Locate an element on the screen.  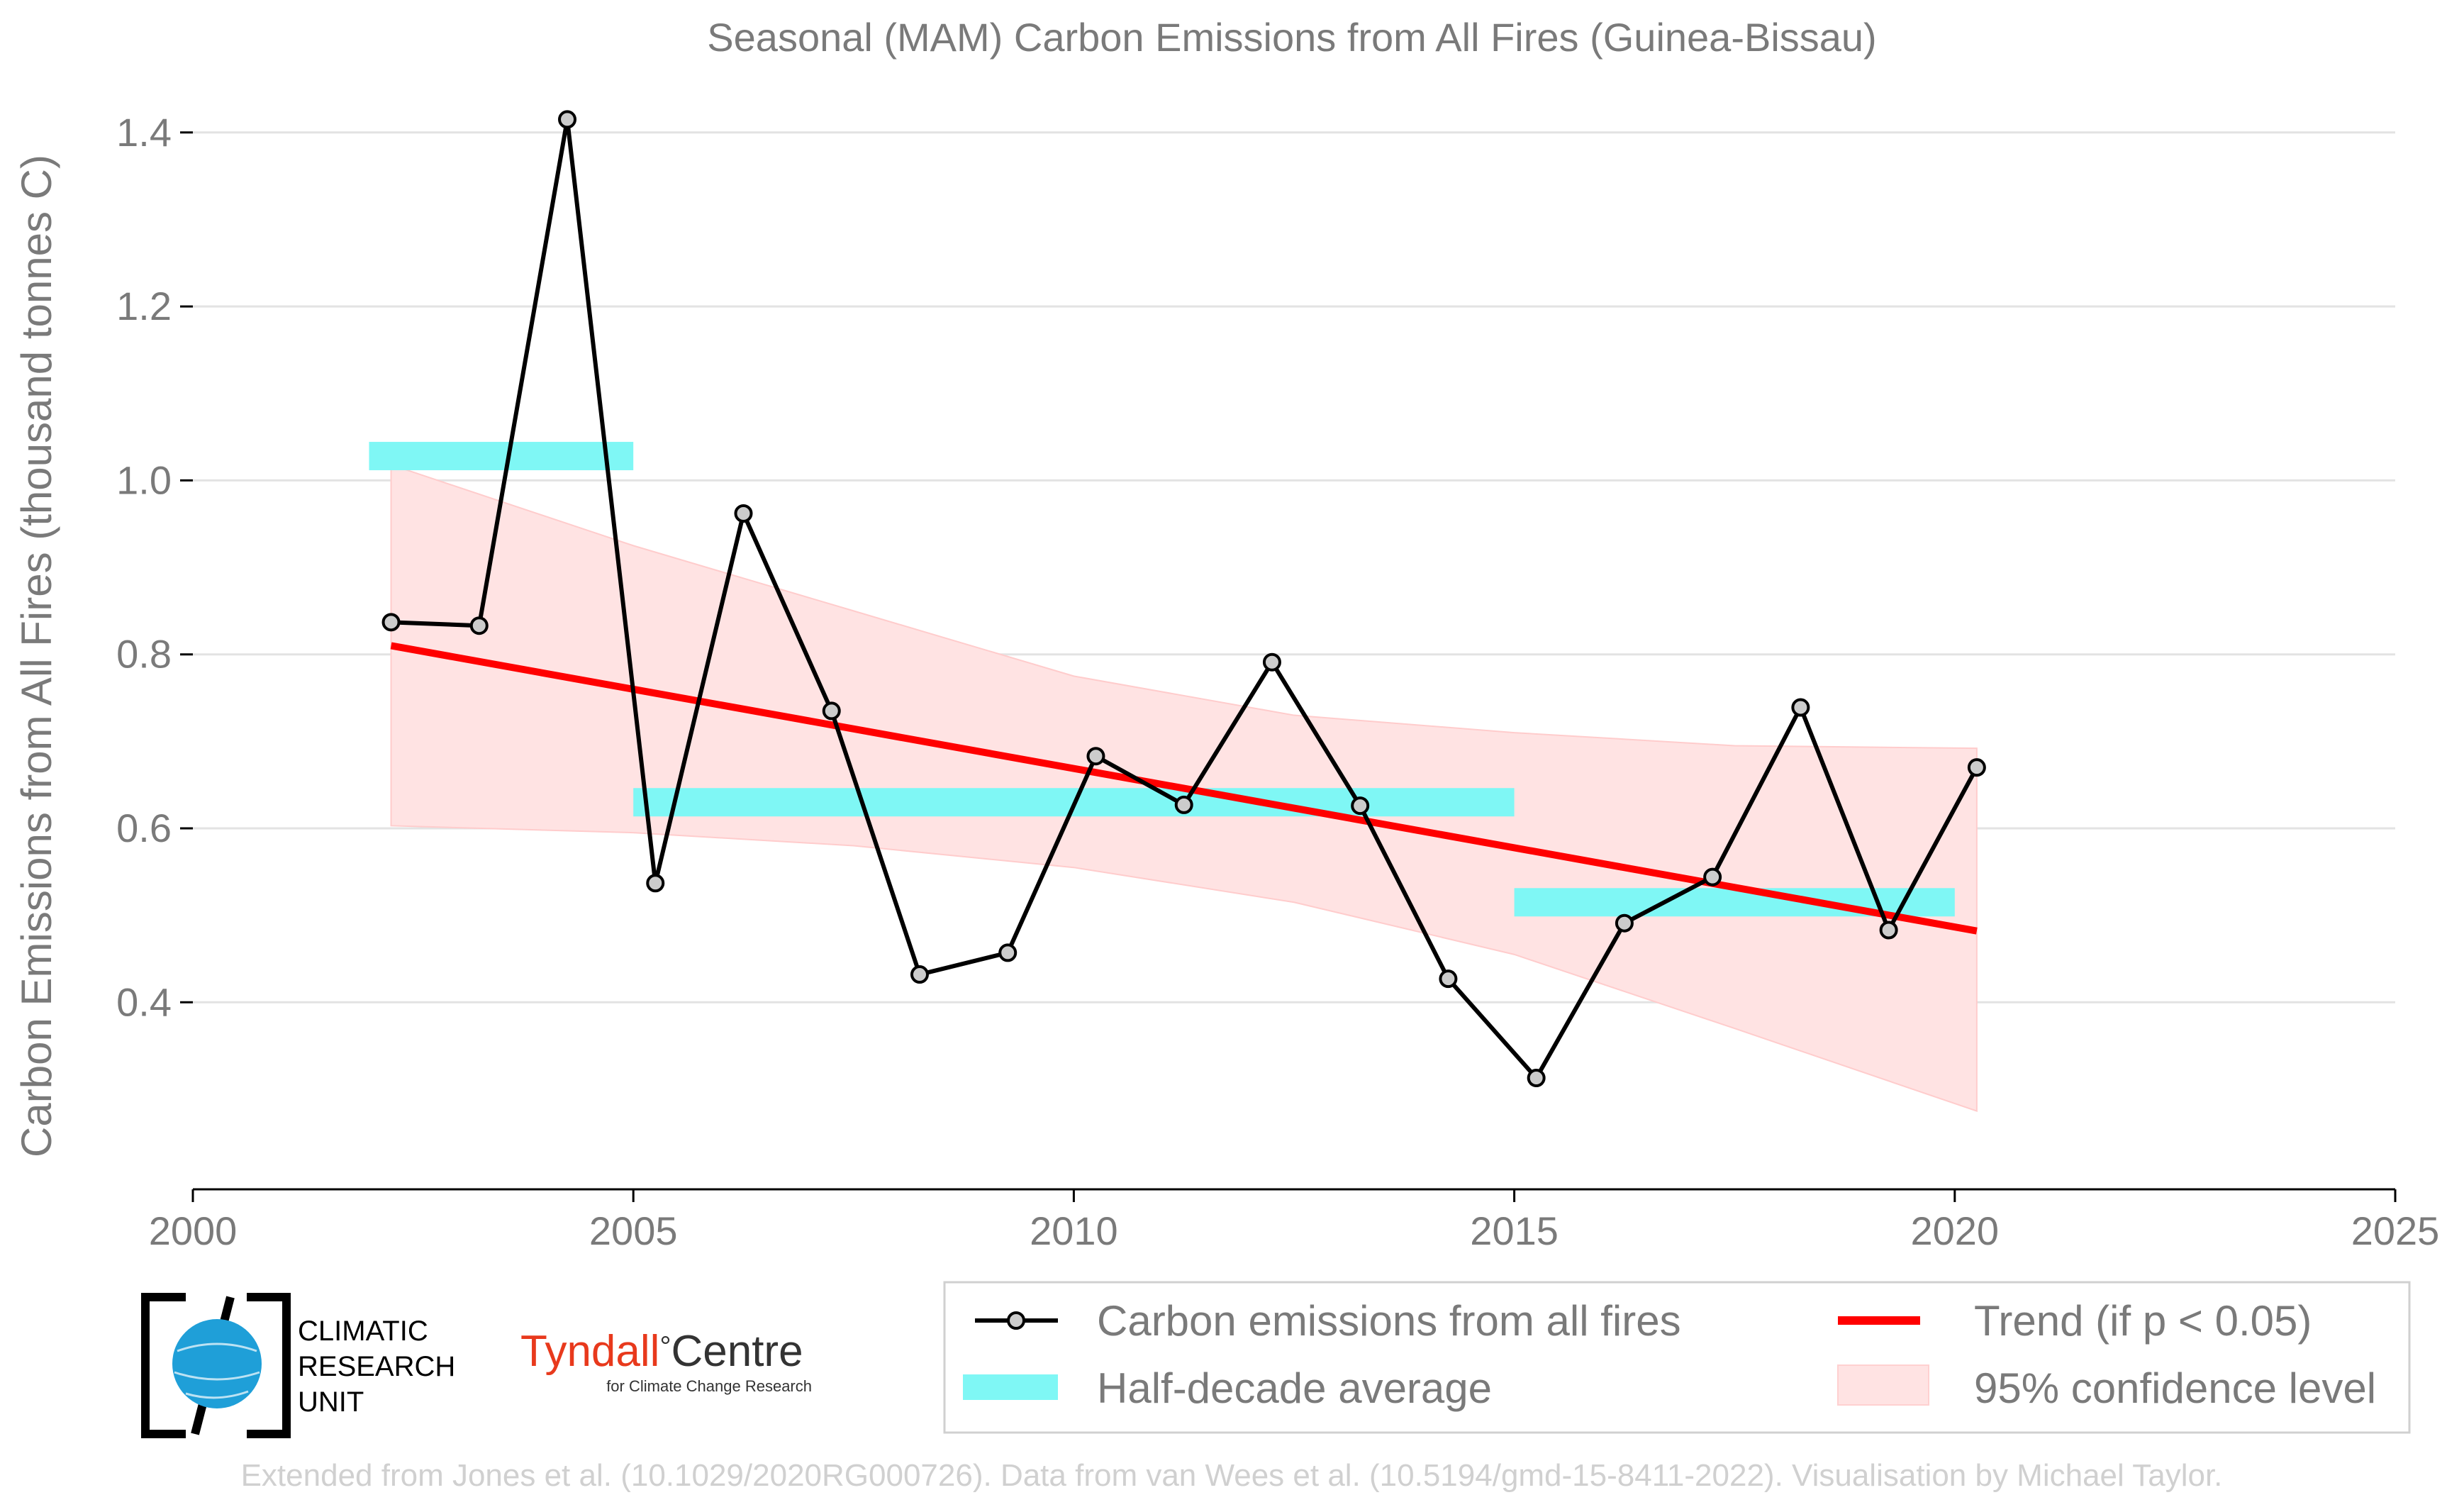
tyndall-degree: ° is located at coordinates (665, 1346).